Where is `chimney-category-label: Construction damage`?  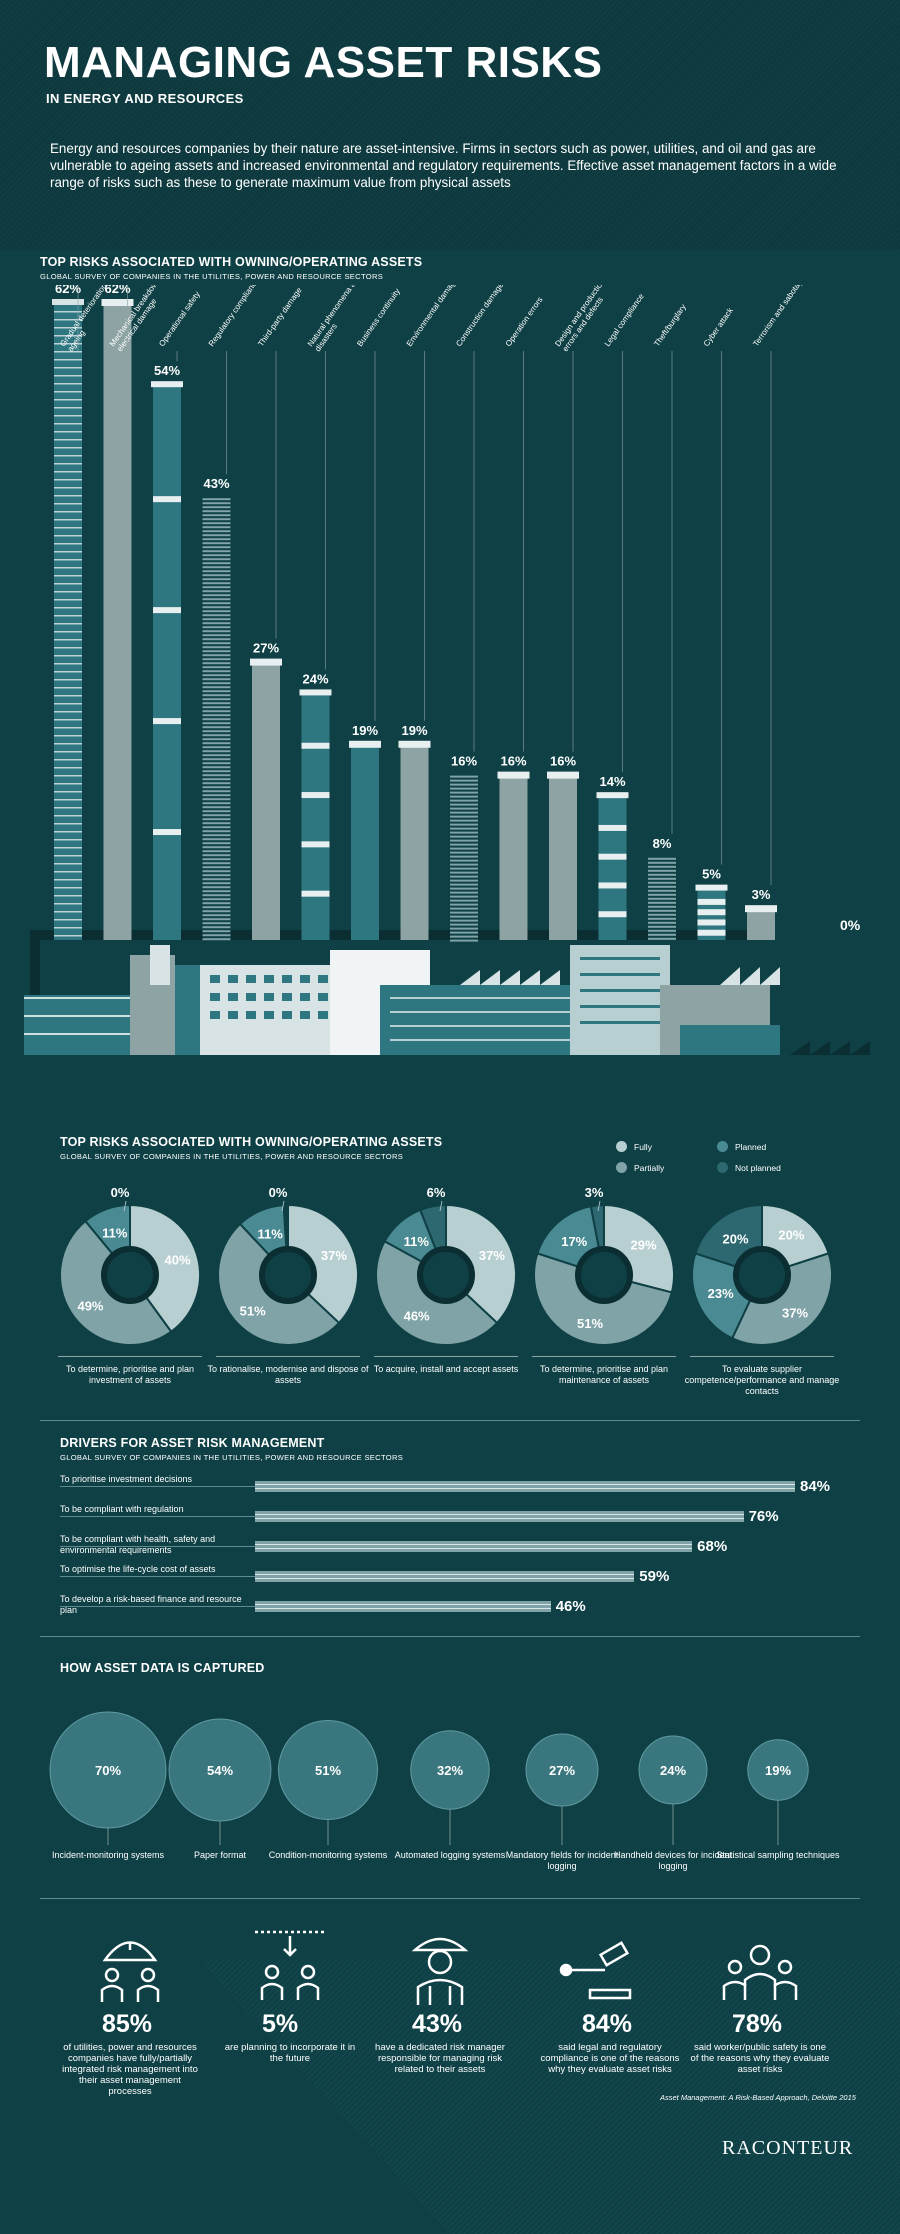
chimney-category-label: Construction damage is located at coordinates (479, 316).